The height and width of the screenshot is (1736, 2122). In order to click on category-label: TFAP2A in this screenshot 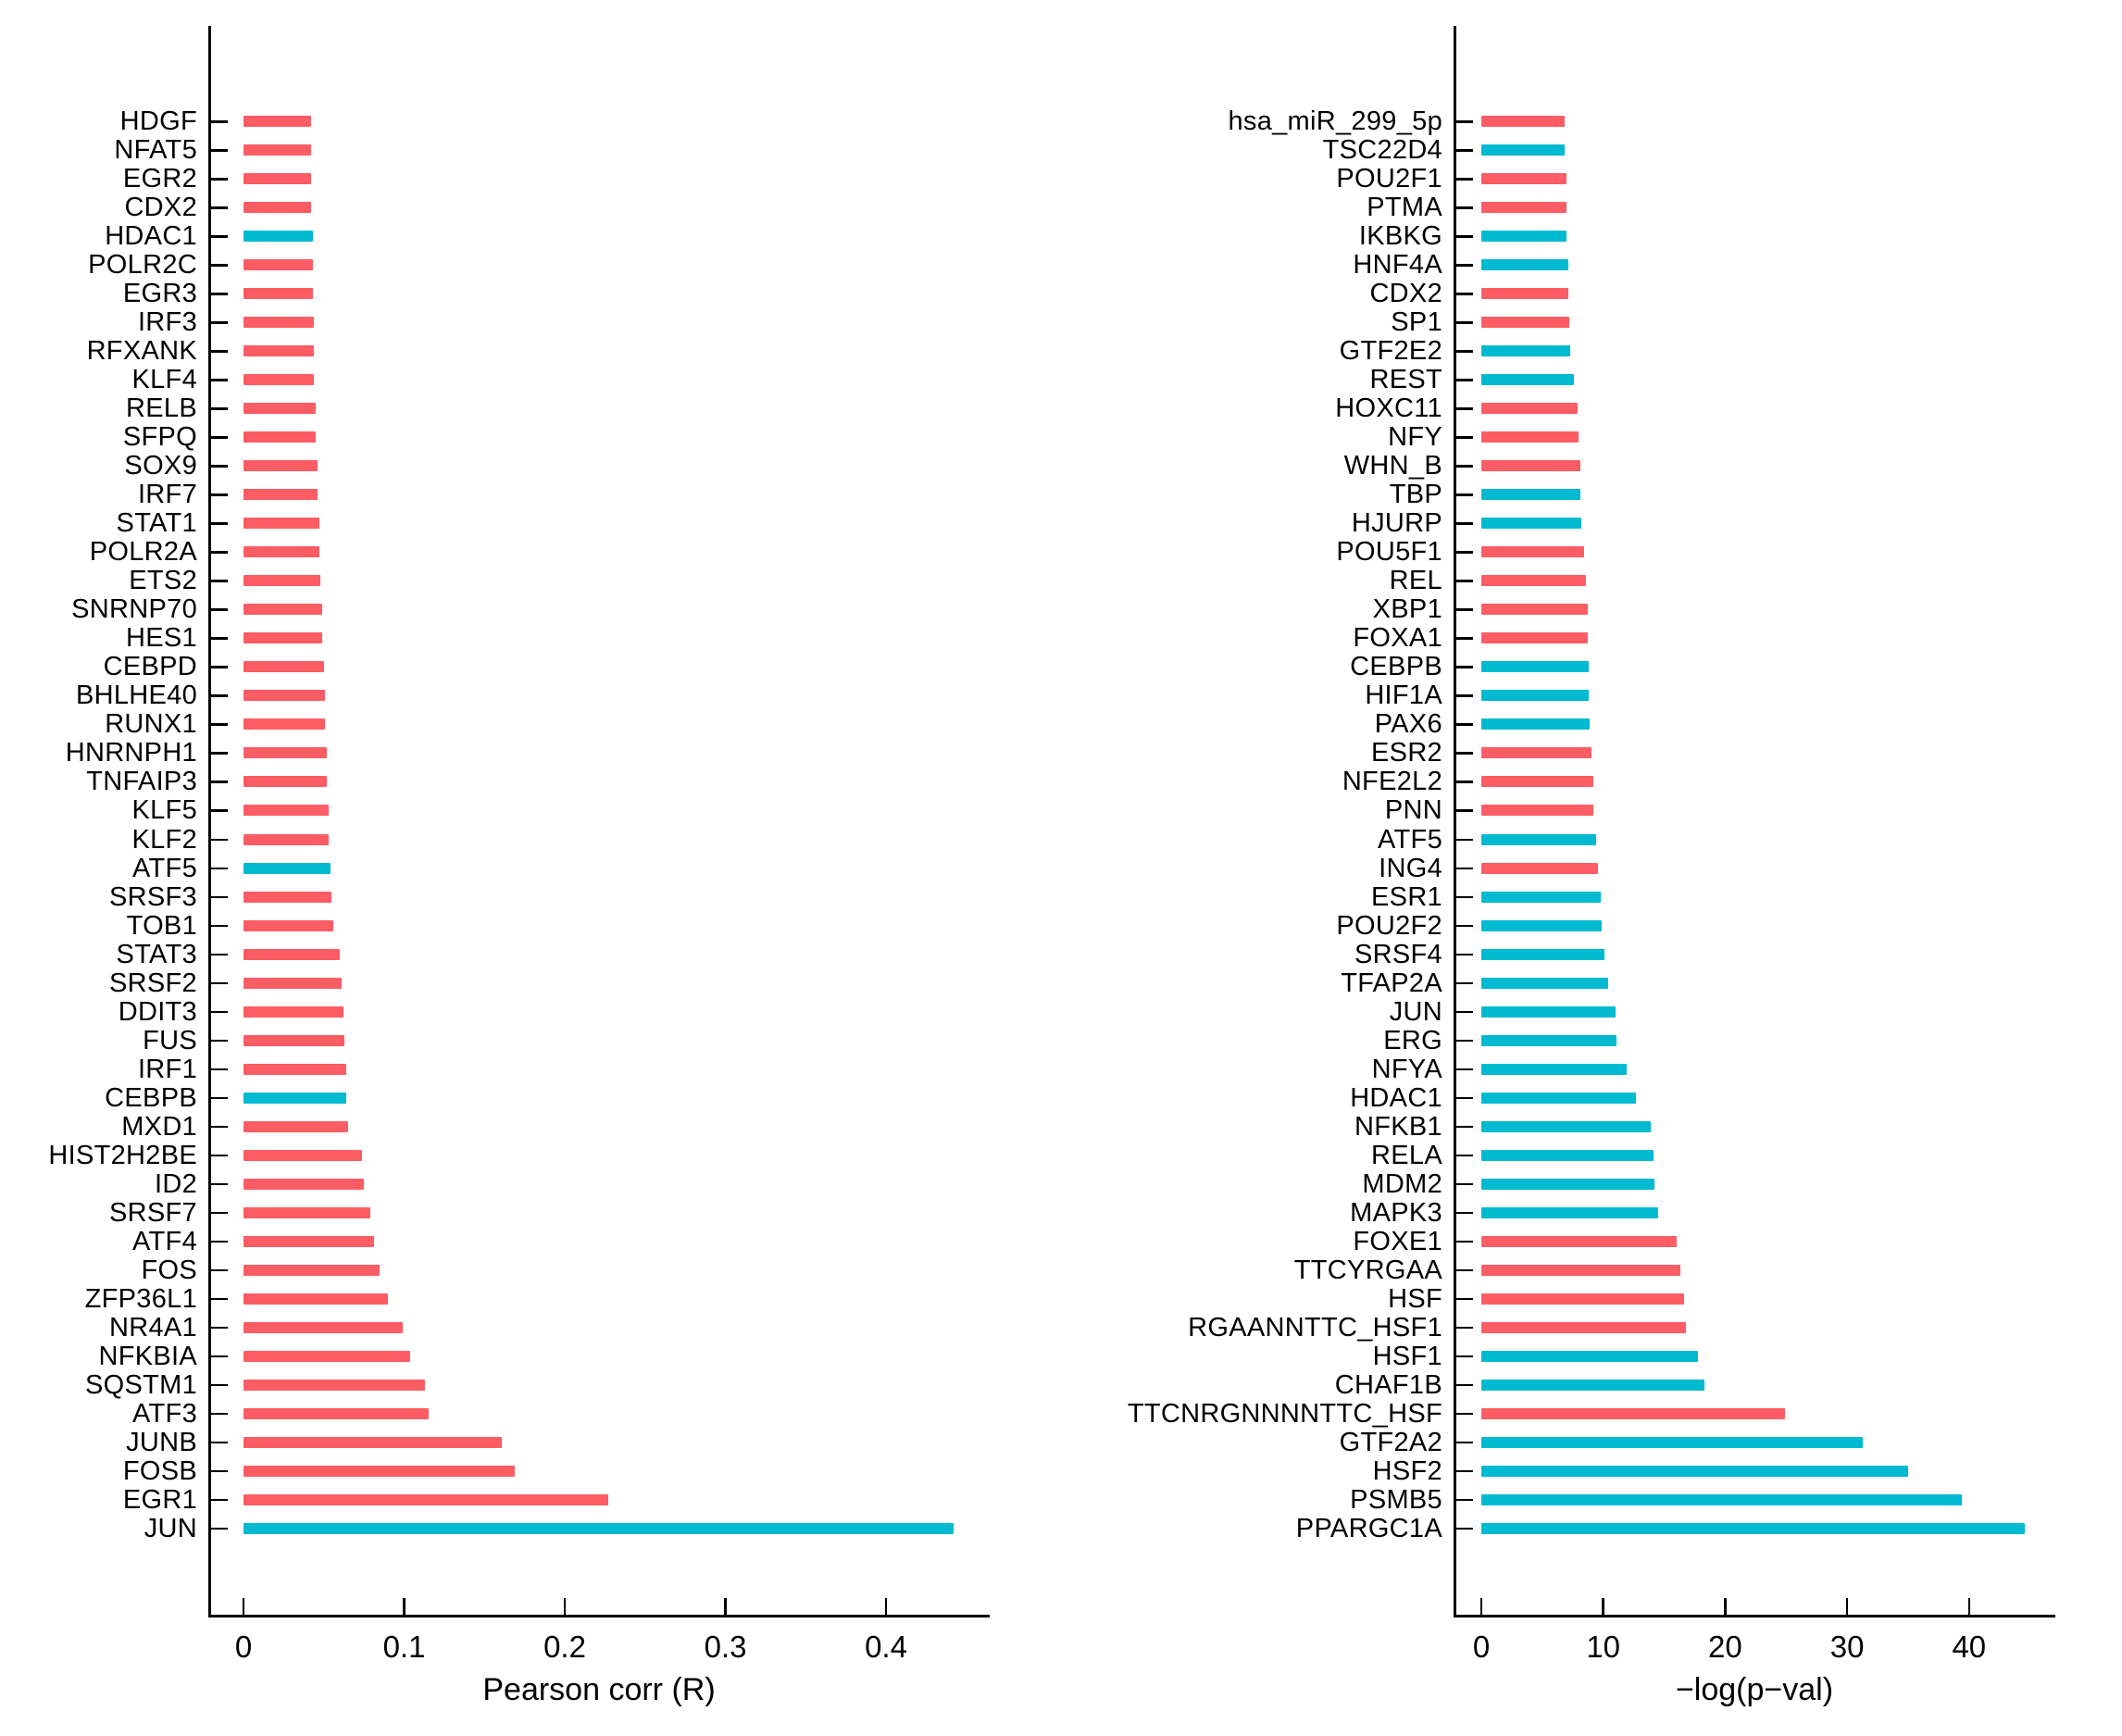, I will do `click(1391, 983)`.